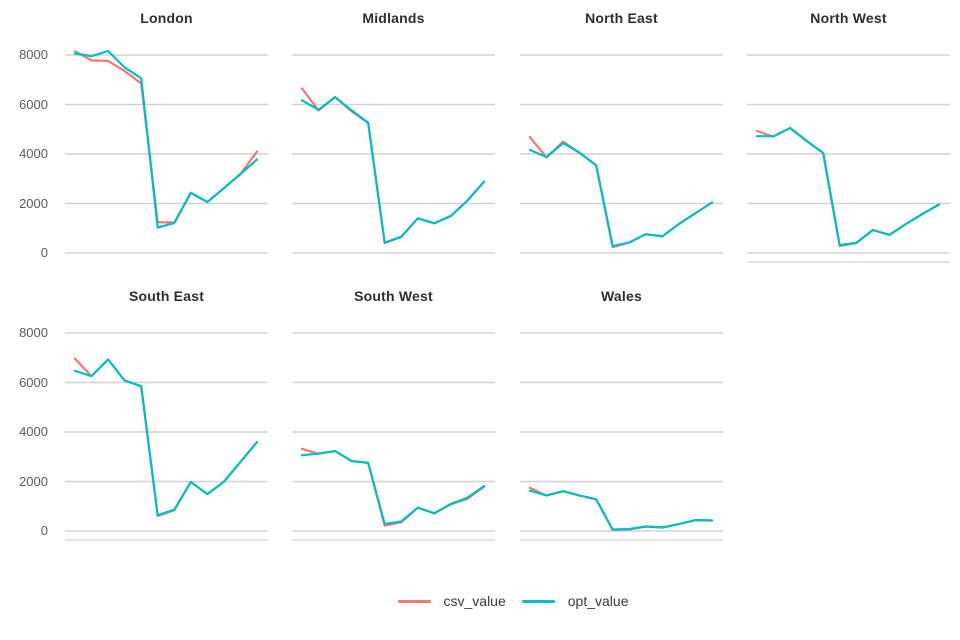  I want to click on facet-title: North East, so click(621, 18).